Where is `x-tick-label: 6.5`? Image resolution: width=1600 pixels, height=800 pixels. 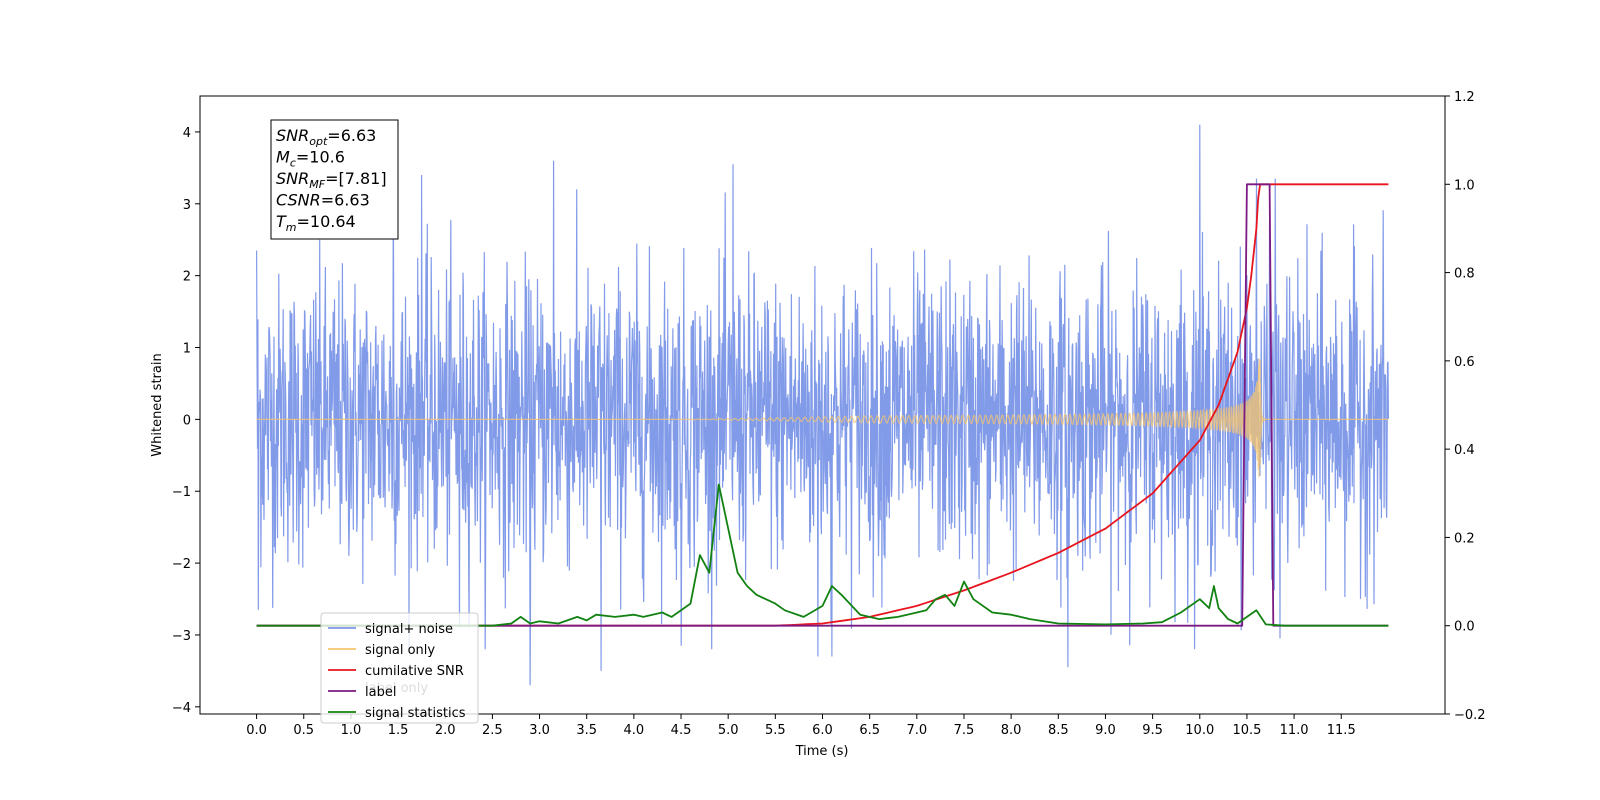
x-tick-label: 6.5 is located at coordinates (869, 730).